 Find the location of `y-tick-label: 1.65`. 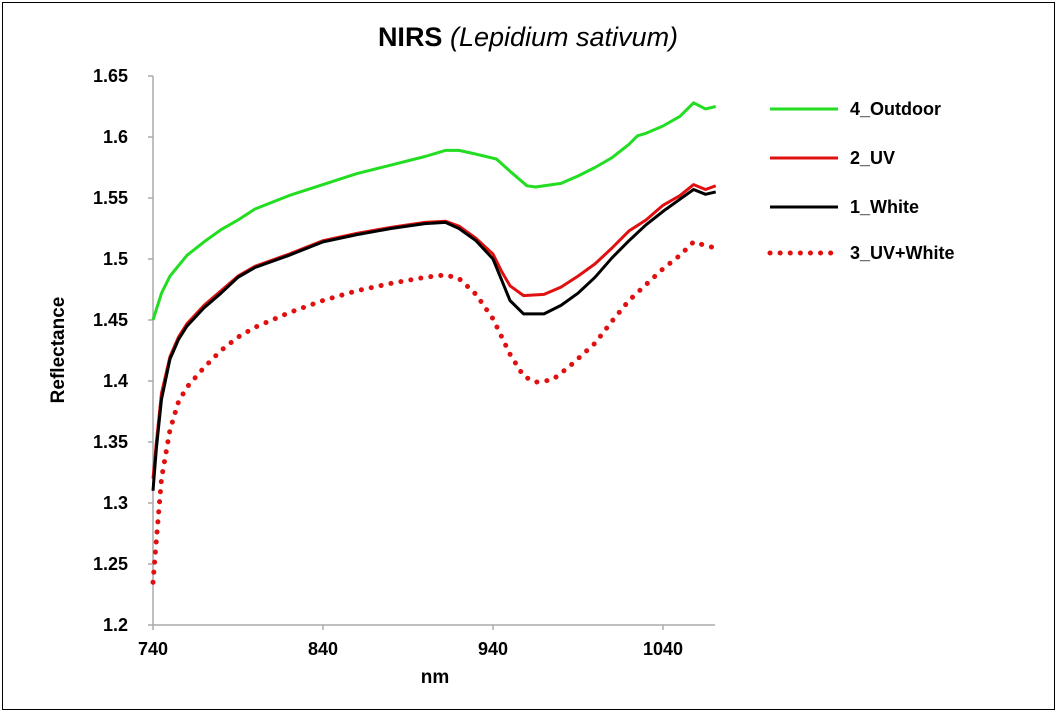

y-tick-label: 1.65 is located at coordinates (110, 76).